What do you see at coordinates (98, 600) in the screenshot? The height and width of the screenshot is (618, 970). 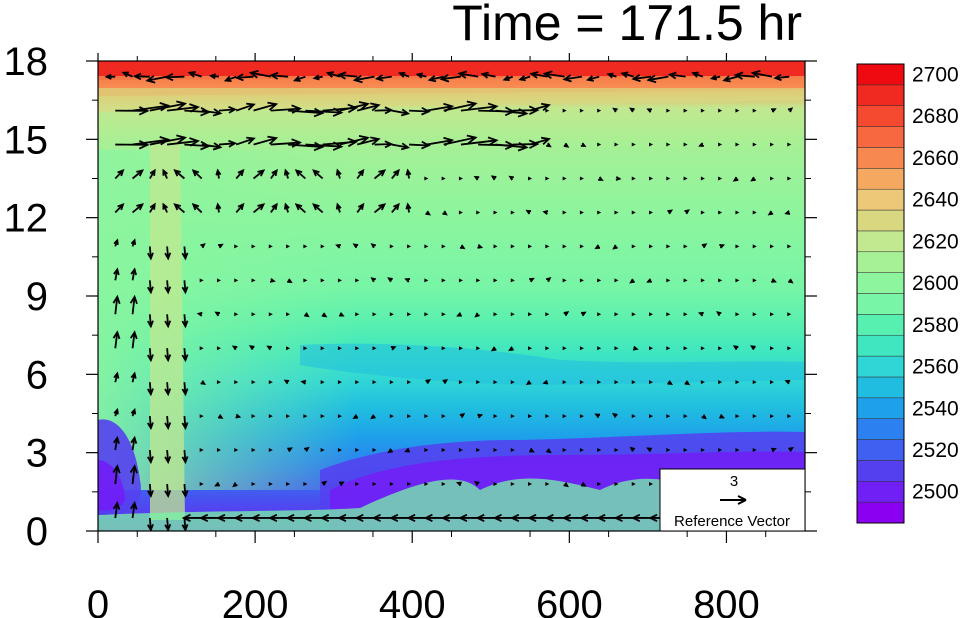 I see `x-tick-label: 0` at bounding box center [98, 600].